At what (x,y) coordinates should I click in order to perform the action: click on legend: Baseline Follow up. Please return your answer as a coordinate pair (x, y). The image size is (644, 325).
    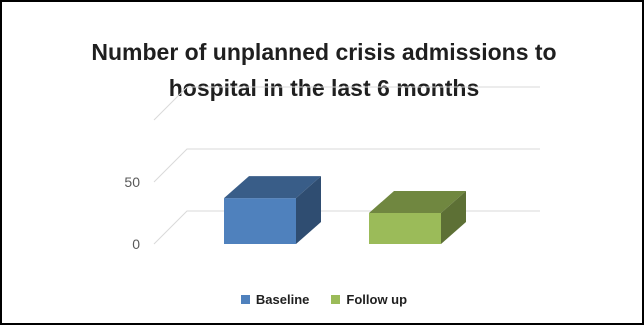
    Looking at the image, I should click on (322, 299).